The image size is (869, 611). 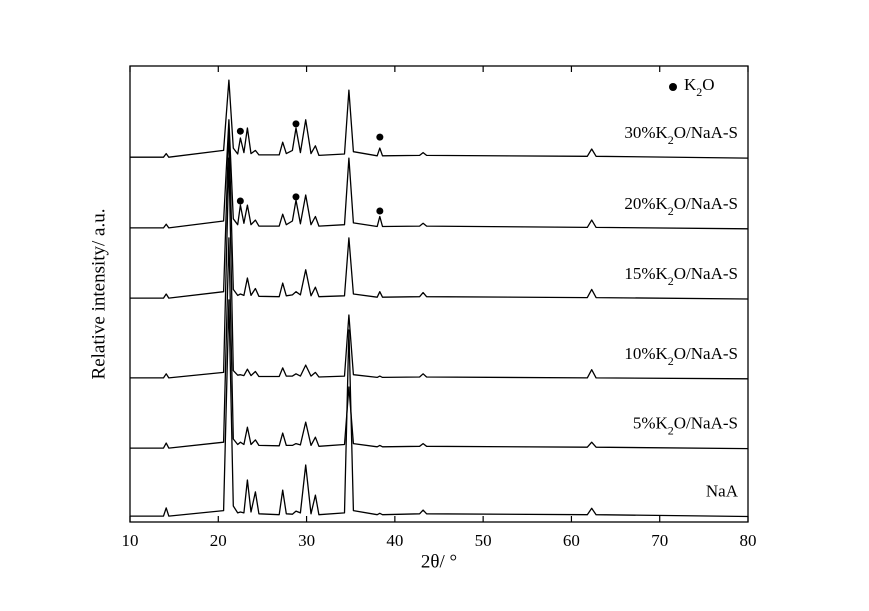 What do you see at coordinates (483, 540) in the screenshot?
I see `x-tick-label: 50` at bounding box center [483, 540].